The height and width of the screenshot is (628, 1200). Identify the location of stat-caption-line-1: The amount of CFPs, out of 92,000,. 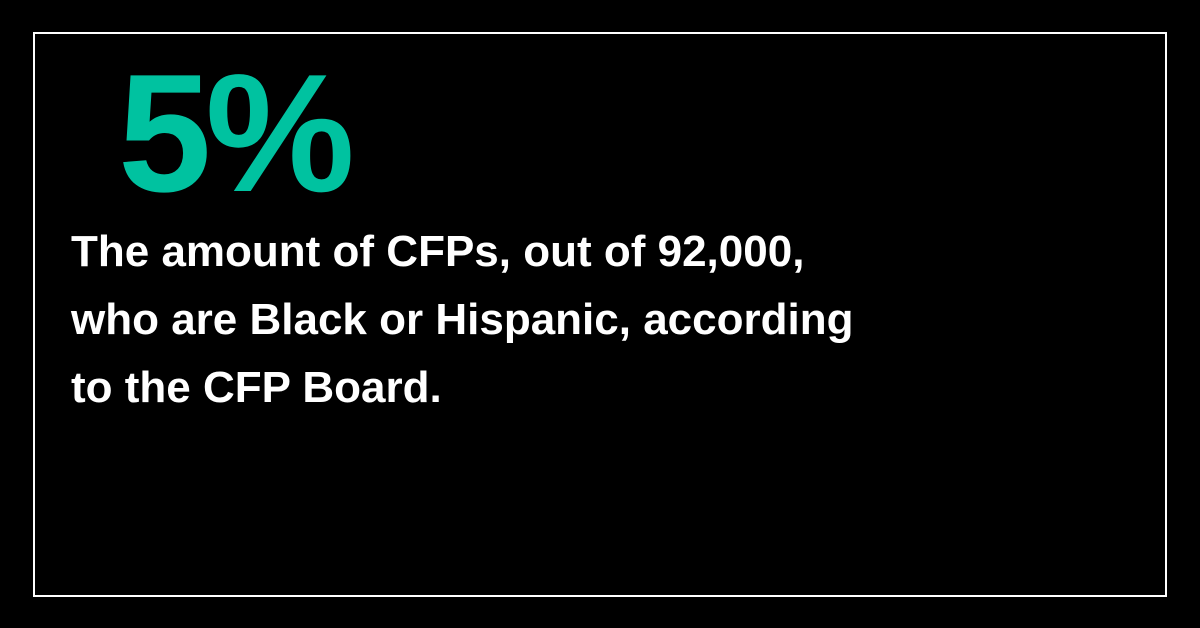
(438, 251).